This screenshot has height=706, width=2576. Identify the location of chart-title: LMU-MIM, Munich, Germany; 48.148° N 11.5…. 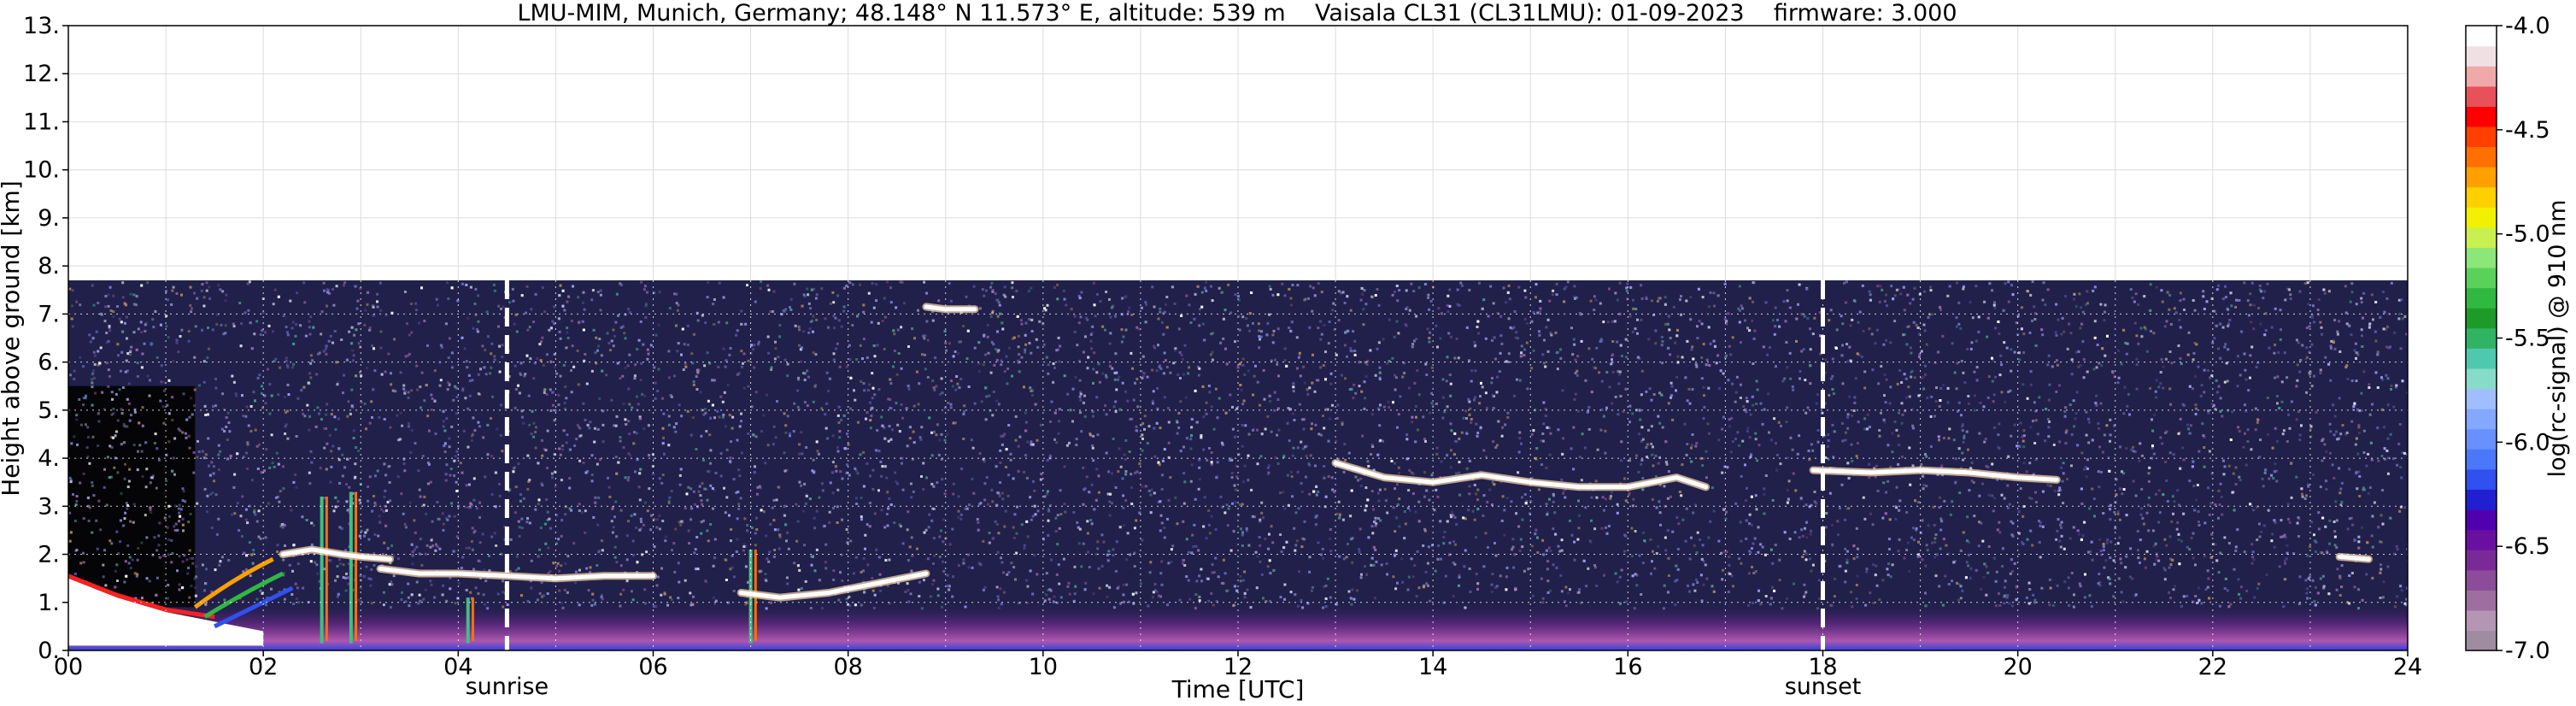
(1237, 13).